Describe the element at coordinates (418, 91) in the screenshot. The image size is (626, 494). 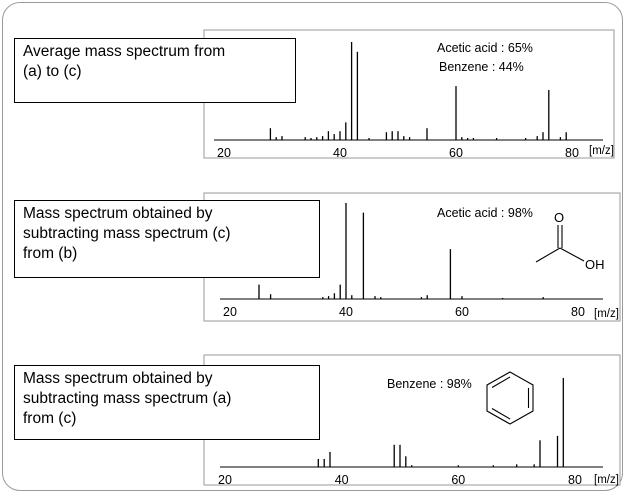
I see `panel-0-peaks` at that location.